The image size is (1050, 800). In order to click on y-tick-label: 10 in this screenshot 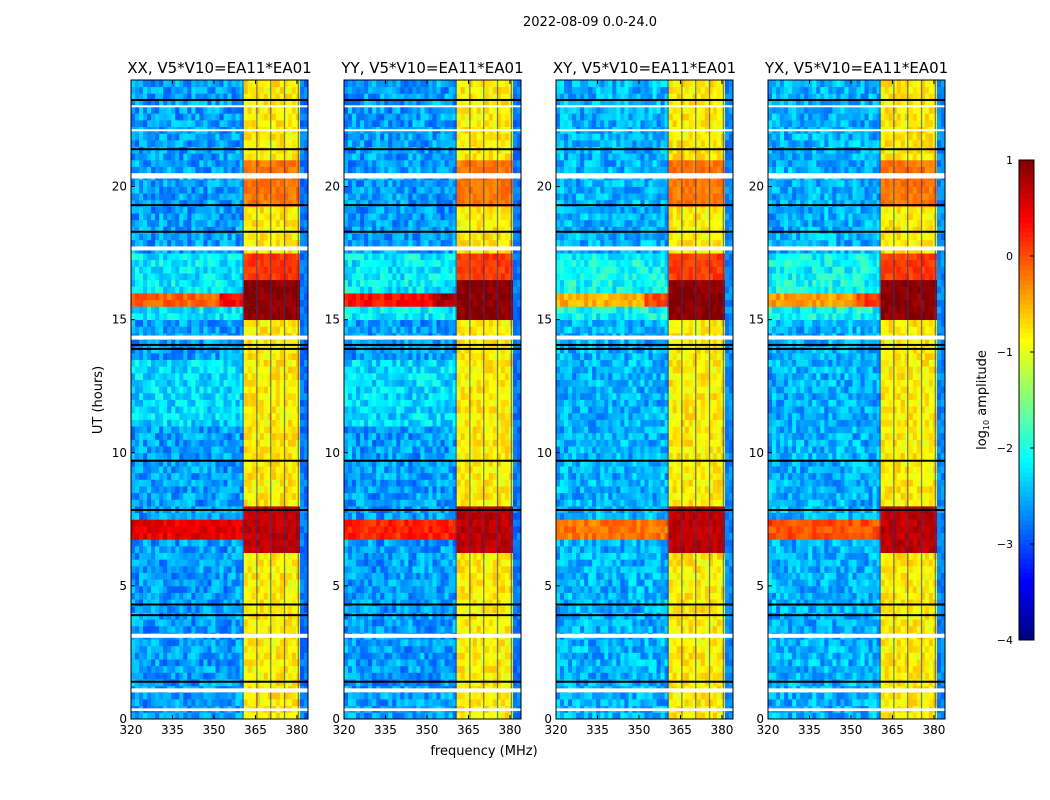, I will do `click(119, 453)`.